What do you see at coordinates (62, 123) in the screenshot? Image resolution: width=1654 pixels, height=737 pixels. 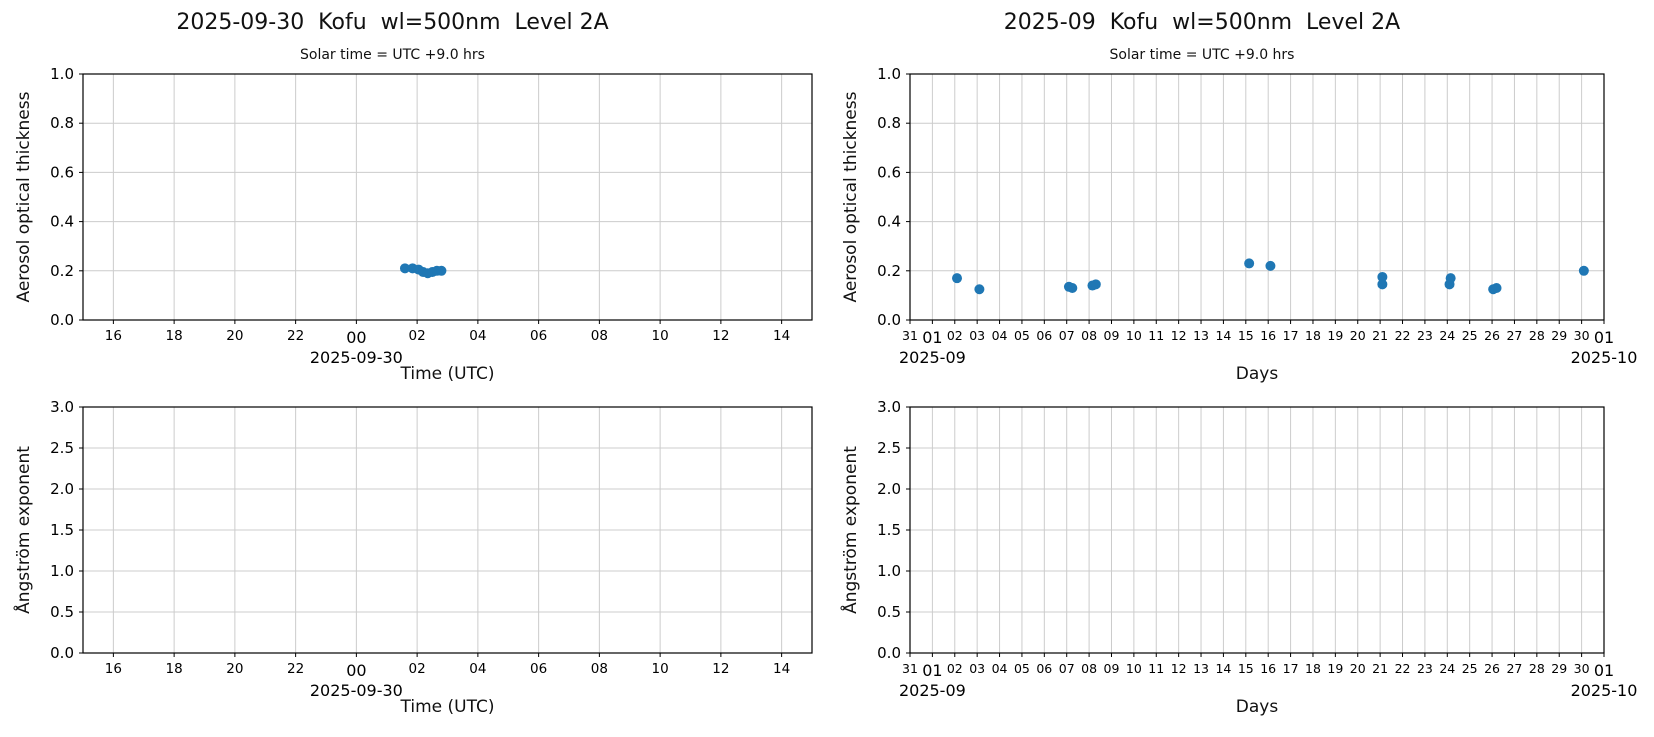 I see `y-tick-label: 0.8` at bounding box center [62, 123].